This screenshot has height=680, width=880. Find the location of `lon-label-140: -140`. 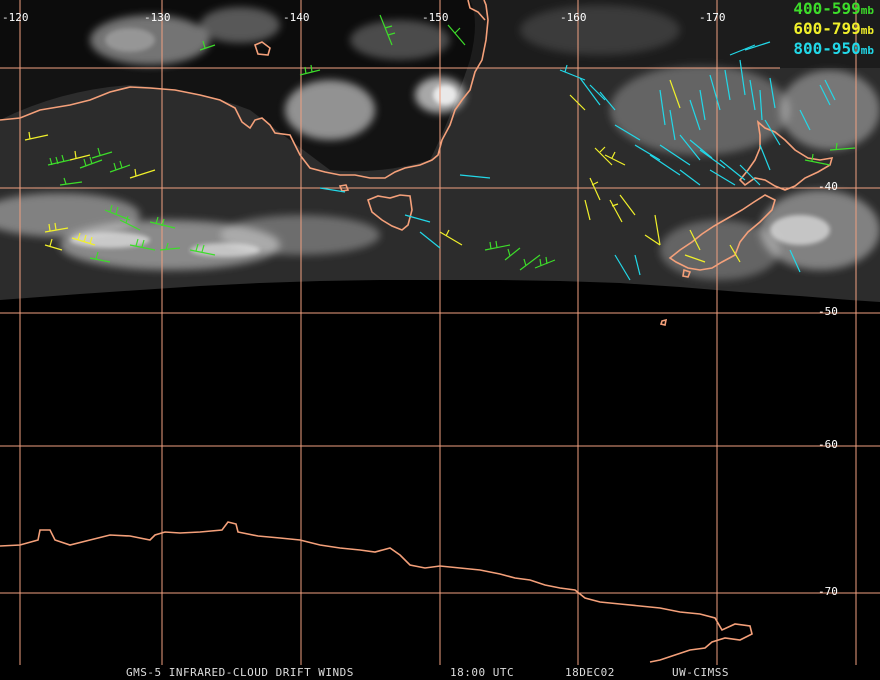

lon-label-140: -140 is located at coordinates (296, 17).